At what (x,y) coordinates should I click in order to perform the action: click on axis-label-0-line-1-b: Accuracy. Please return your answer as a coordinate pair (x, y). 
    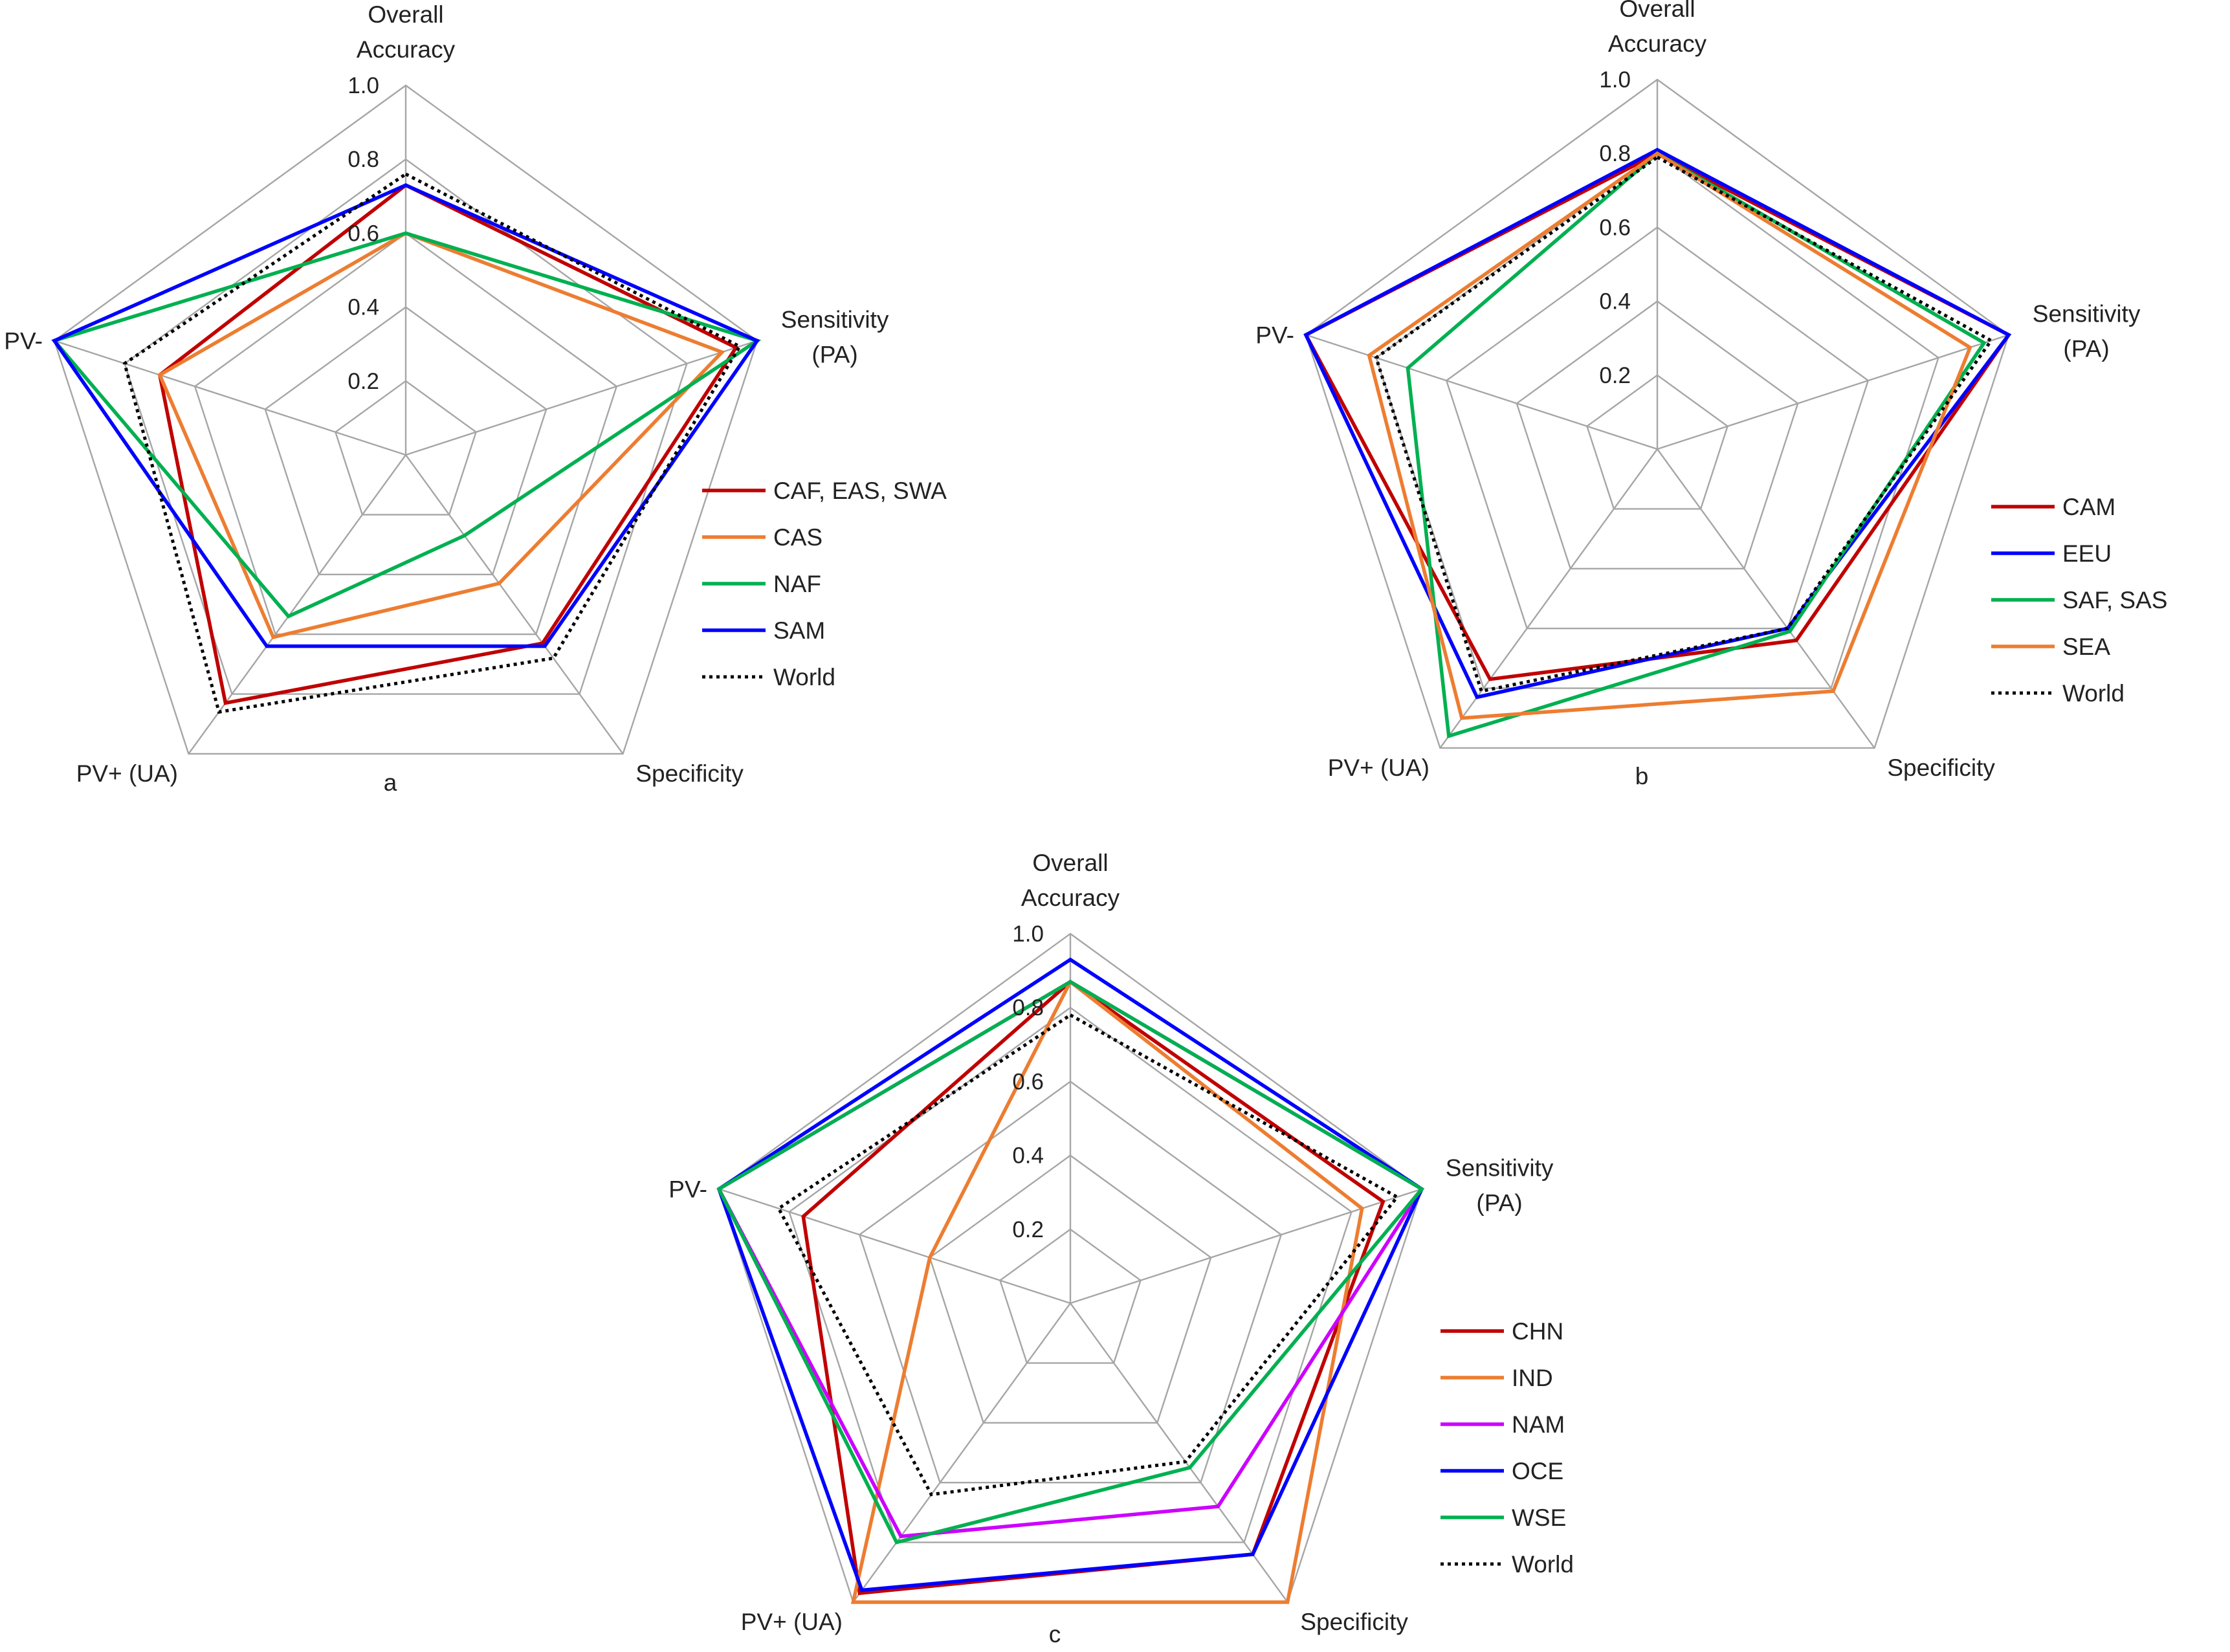
    Looking at the image, I should click on (1657, 43).